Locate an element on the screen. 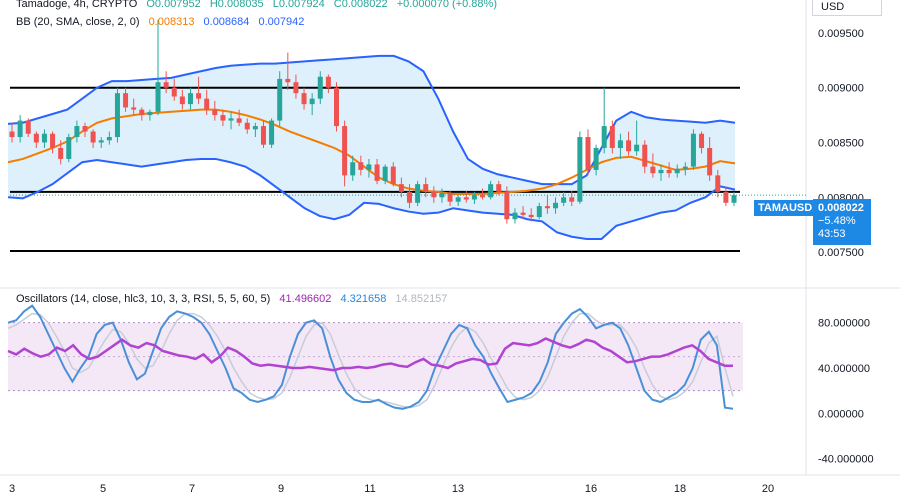 This screenshot has height=500, width=900. symbol-title: Tamadoge, 4h, CRYPTO is located at coordinates (77, 5).